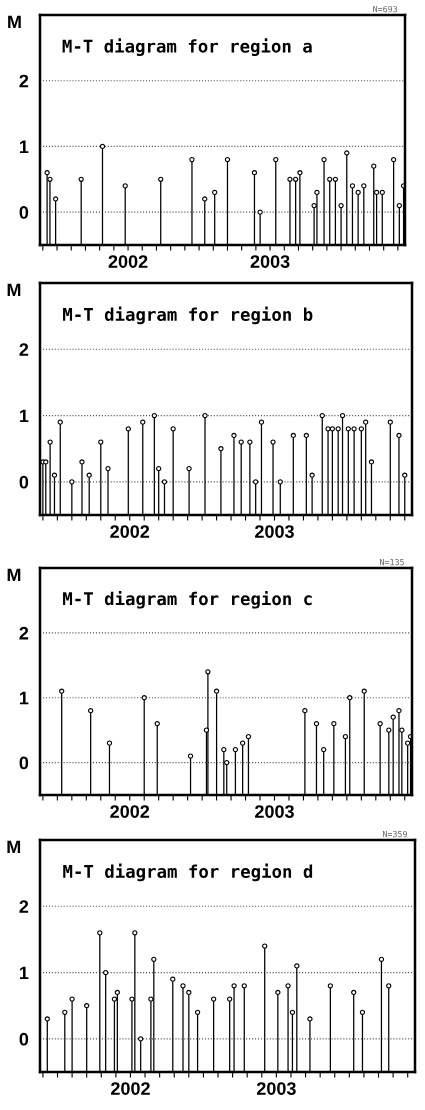  What do you see at coordinates (187, 47) in the screenshot?
I see `text: M-T diagram for region a` at bounding box center [187, 47].